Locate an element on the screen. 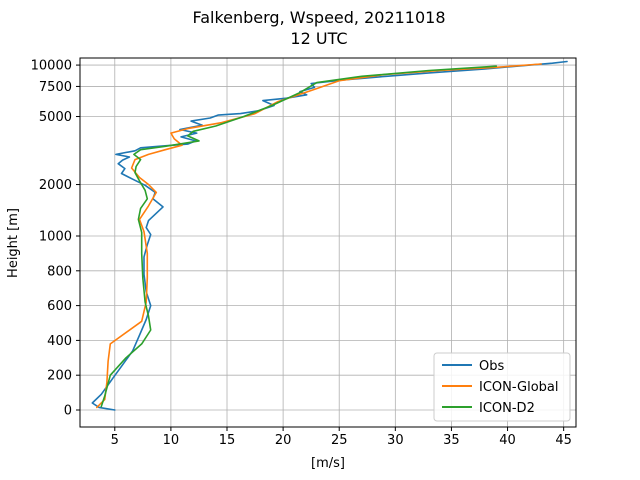 The height and width of the screenshot is (480, 640). y-tick-label: 200 is located at coordinates (59, 376).